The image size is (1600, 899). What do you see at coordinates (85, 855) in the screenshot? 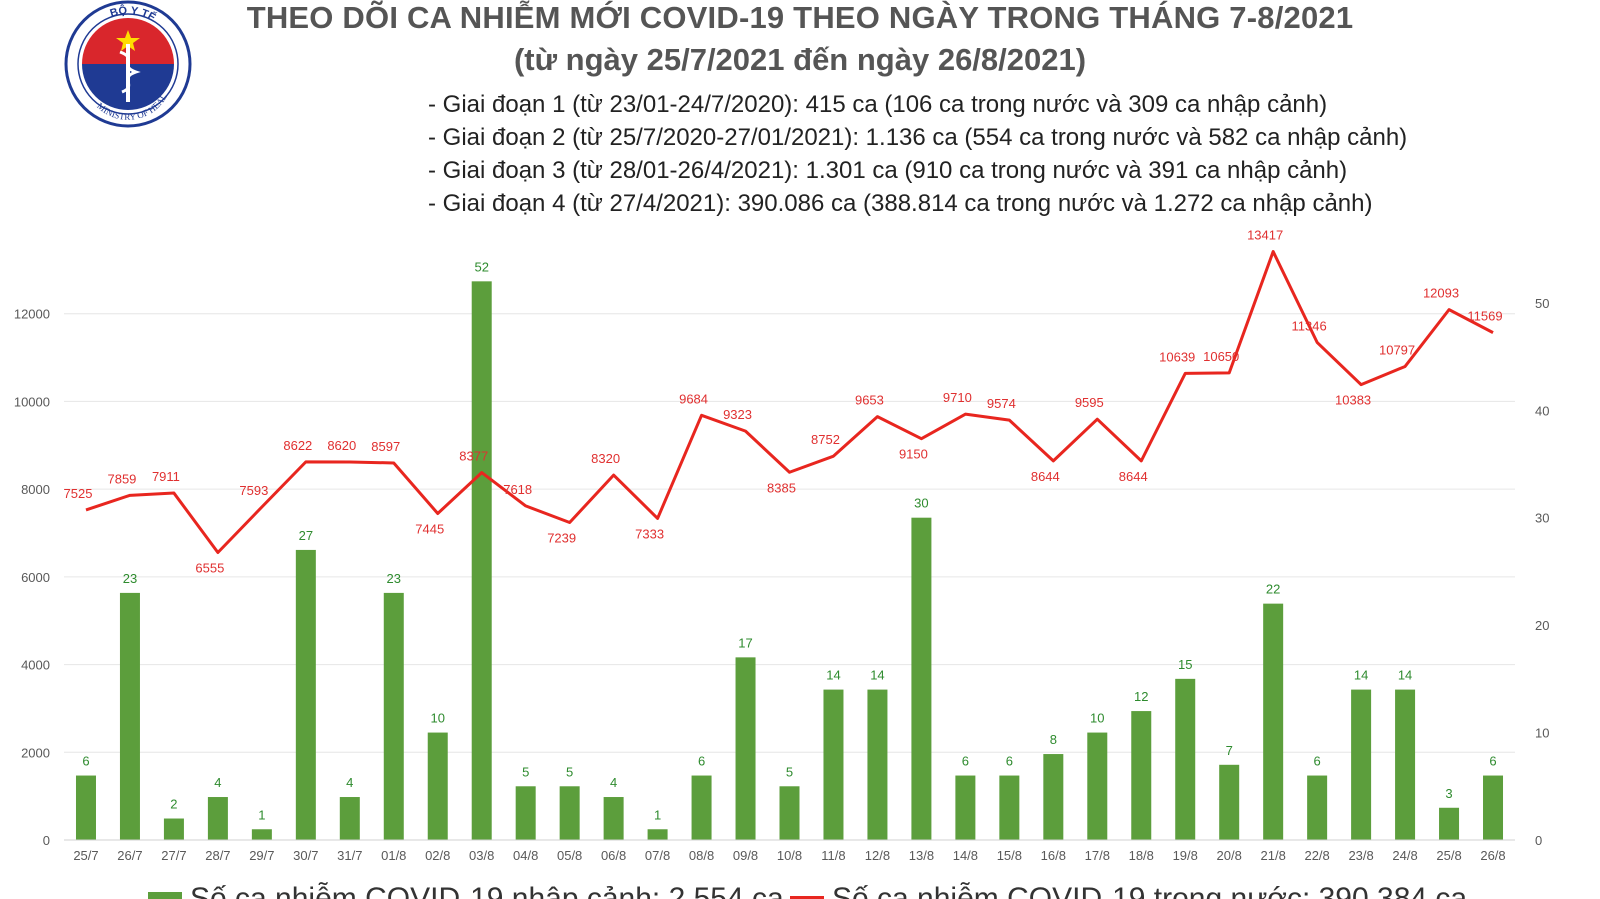
I see `x-tick-label: 25/7` at bounding box center [85, 855].